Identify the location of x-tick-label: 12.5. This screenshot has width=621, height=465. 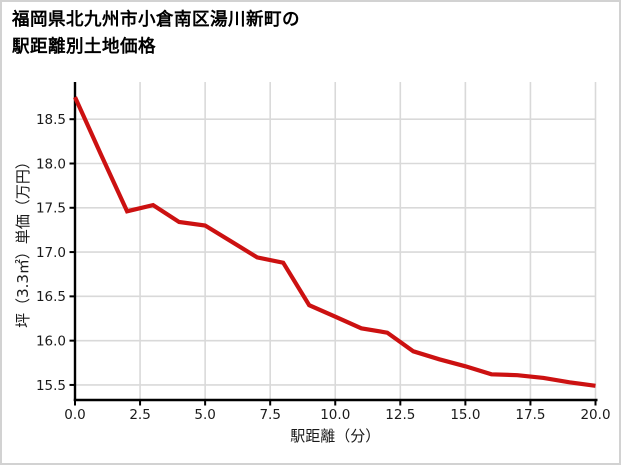
(400, 415).